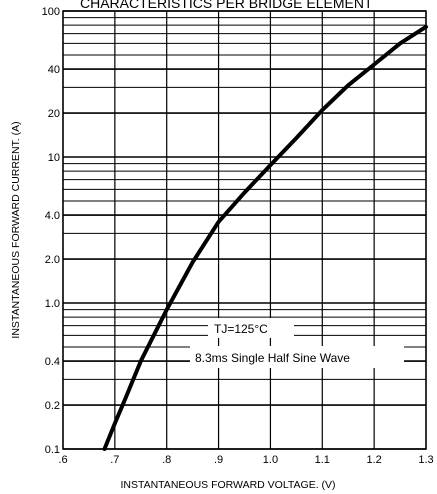 The image size is (437, 494). I want to click on waveform-annotation-box, so click(297, 357).